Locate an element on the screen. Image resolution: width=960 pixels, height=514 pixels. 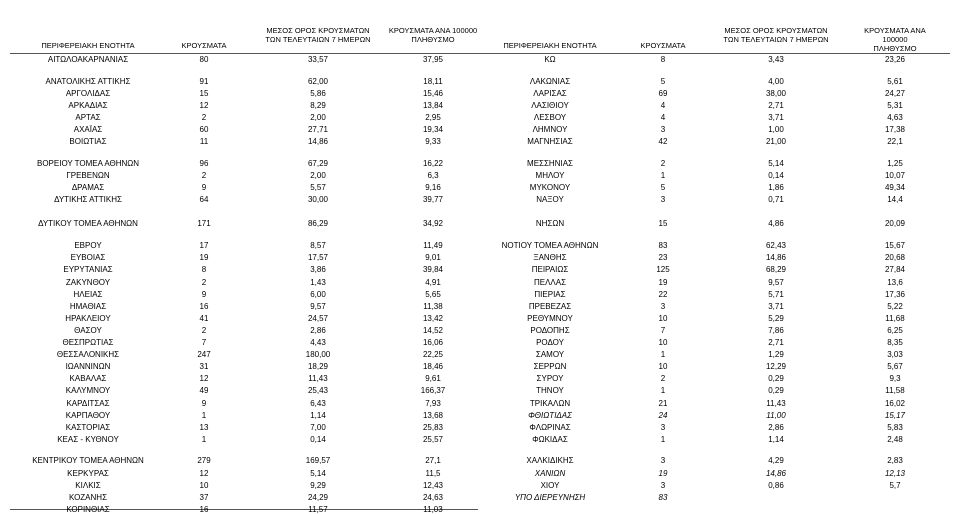
cell-value: 69 is located at coordinates (663, 93).